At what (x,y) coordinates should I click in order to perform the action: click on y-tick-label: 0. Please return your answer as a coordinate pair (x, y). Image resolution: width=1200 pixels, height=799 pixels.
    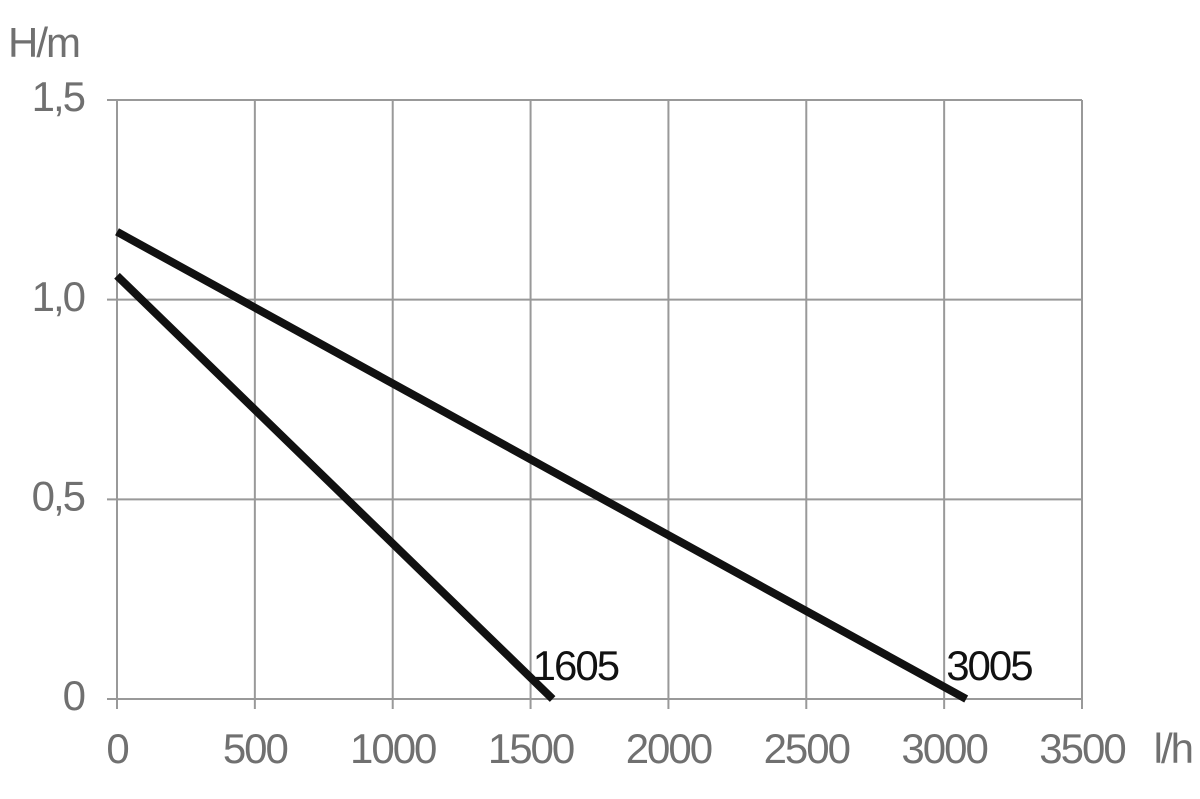
    Looking at the image, I should click on (74, 695).